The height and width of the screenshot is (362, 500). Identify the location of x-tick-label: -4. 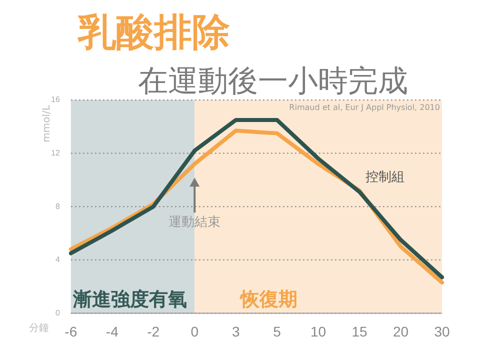
(112, 331).